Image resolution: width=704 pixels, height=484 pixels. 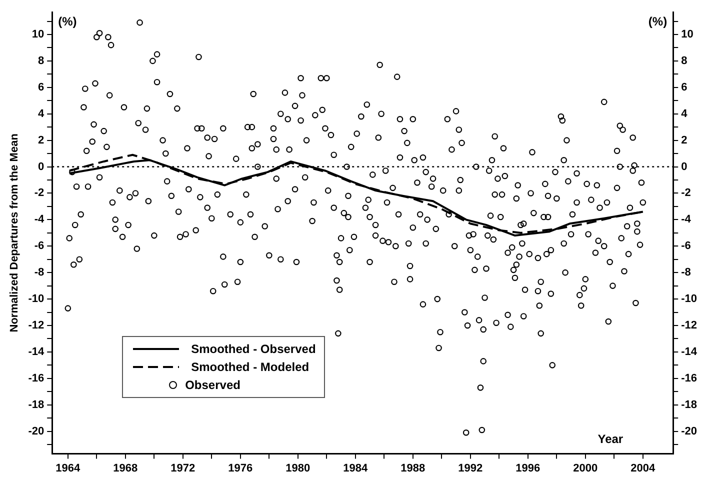 What do you see at coordinates (298, 468) in the screenshot?
I see `x-tick-label: 1980` at bounding box center [298, 468].